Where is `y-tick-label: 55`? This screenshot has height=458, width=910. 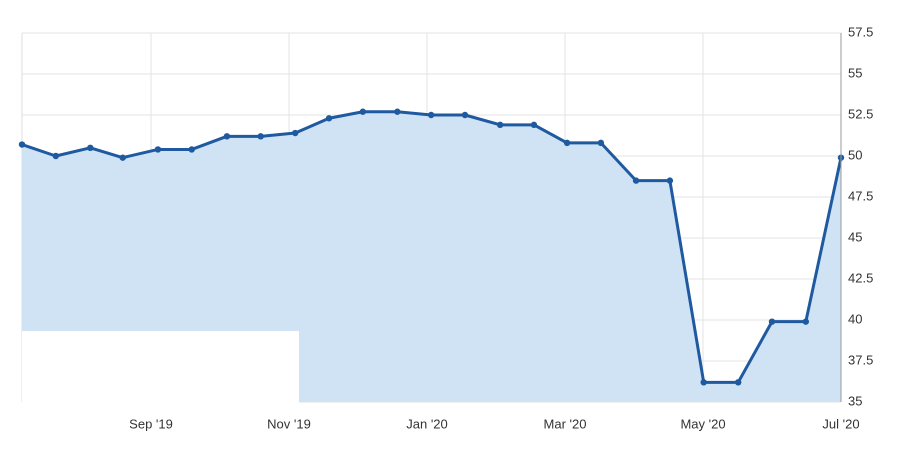 y-tick-label: 55 is located at coordinates (855, 72).